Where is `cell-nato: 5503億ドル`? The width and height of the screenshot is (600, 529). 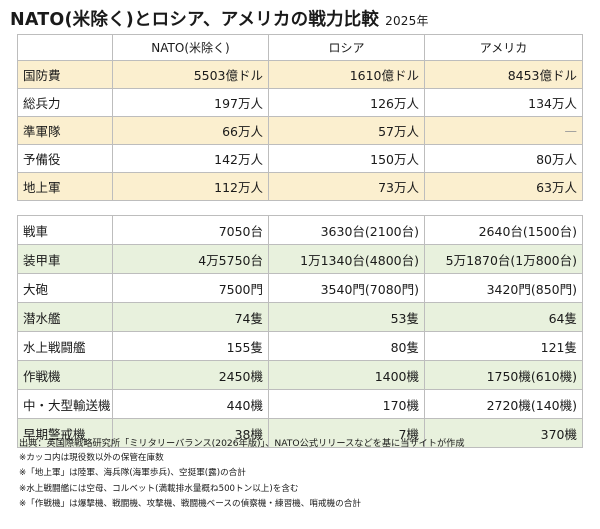 cell-nato: 5503億ドル is located at coordinates (190, 74).